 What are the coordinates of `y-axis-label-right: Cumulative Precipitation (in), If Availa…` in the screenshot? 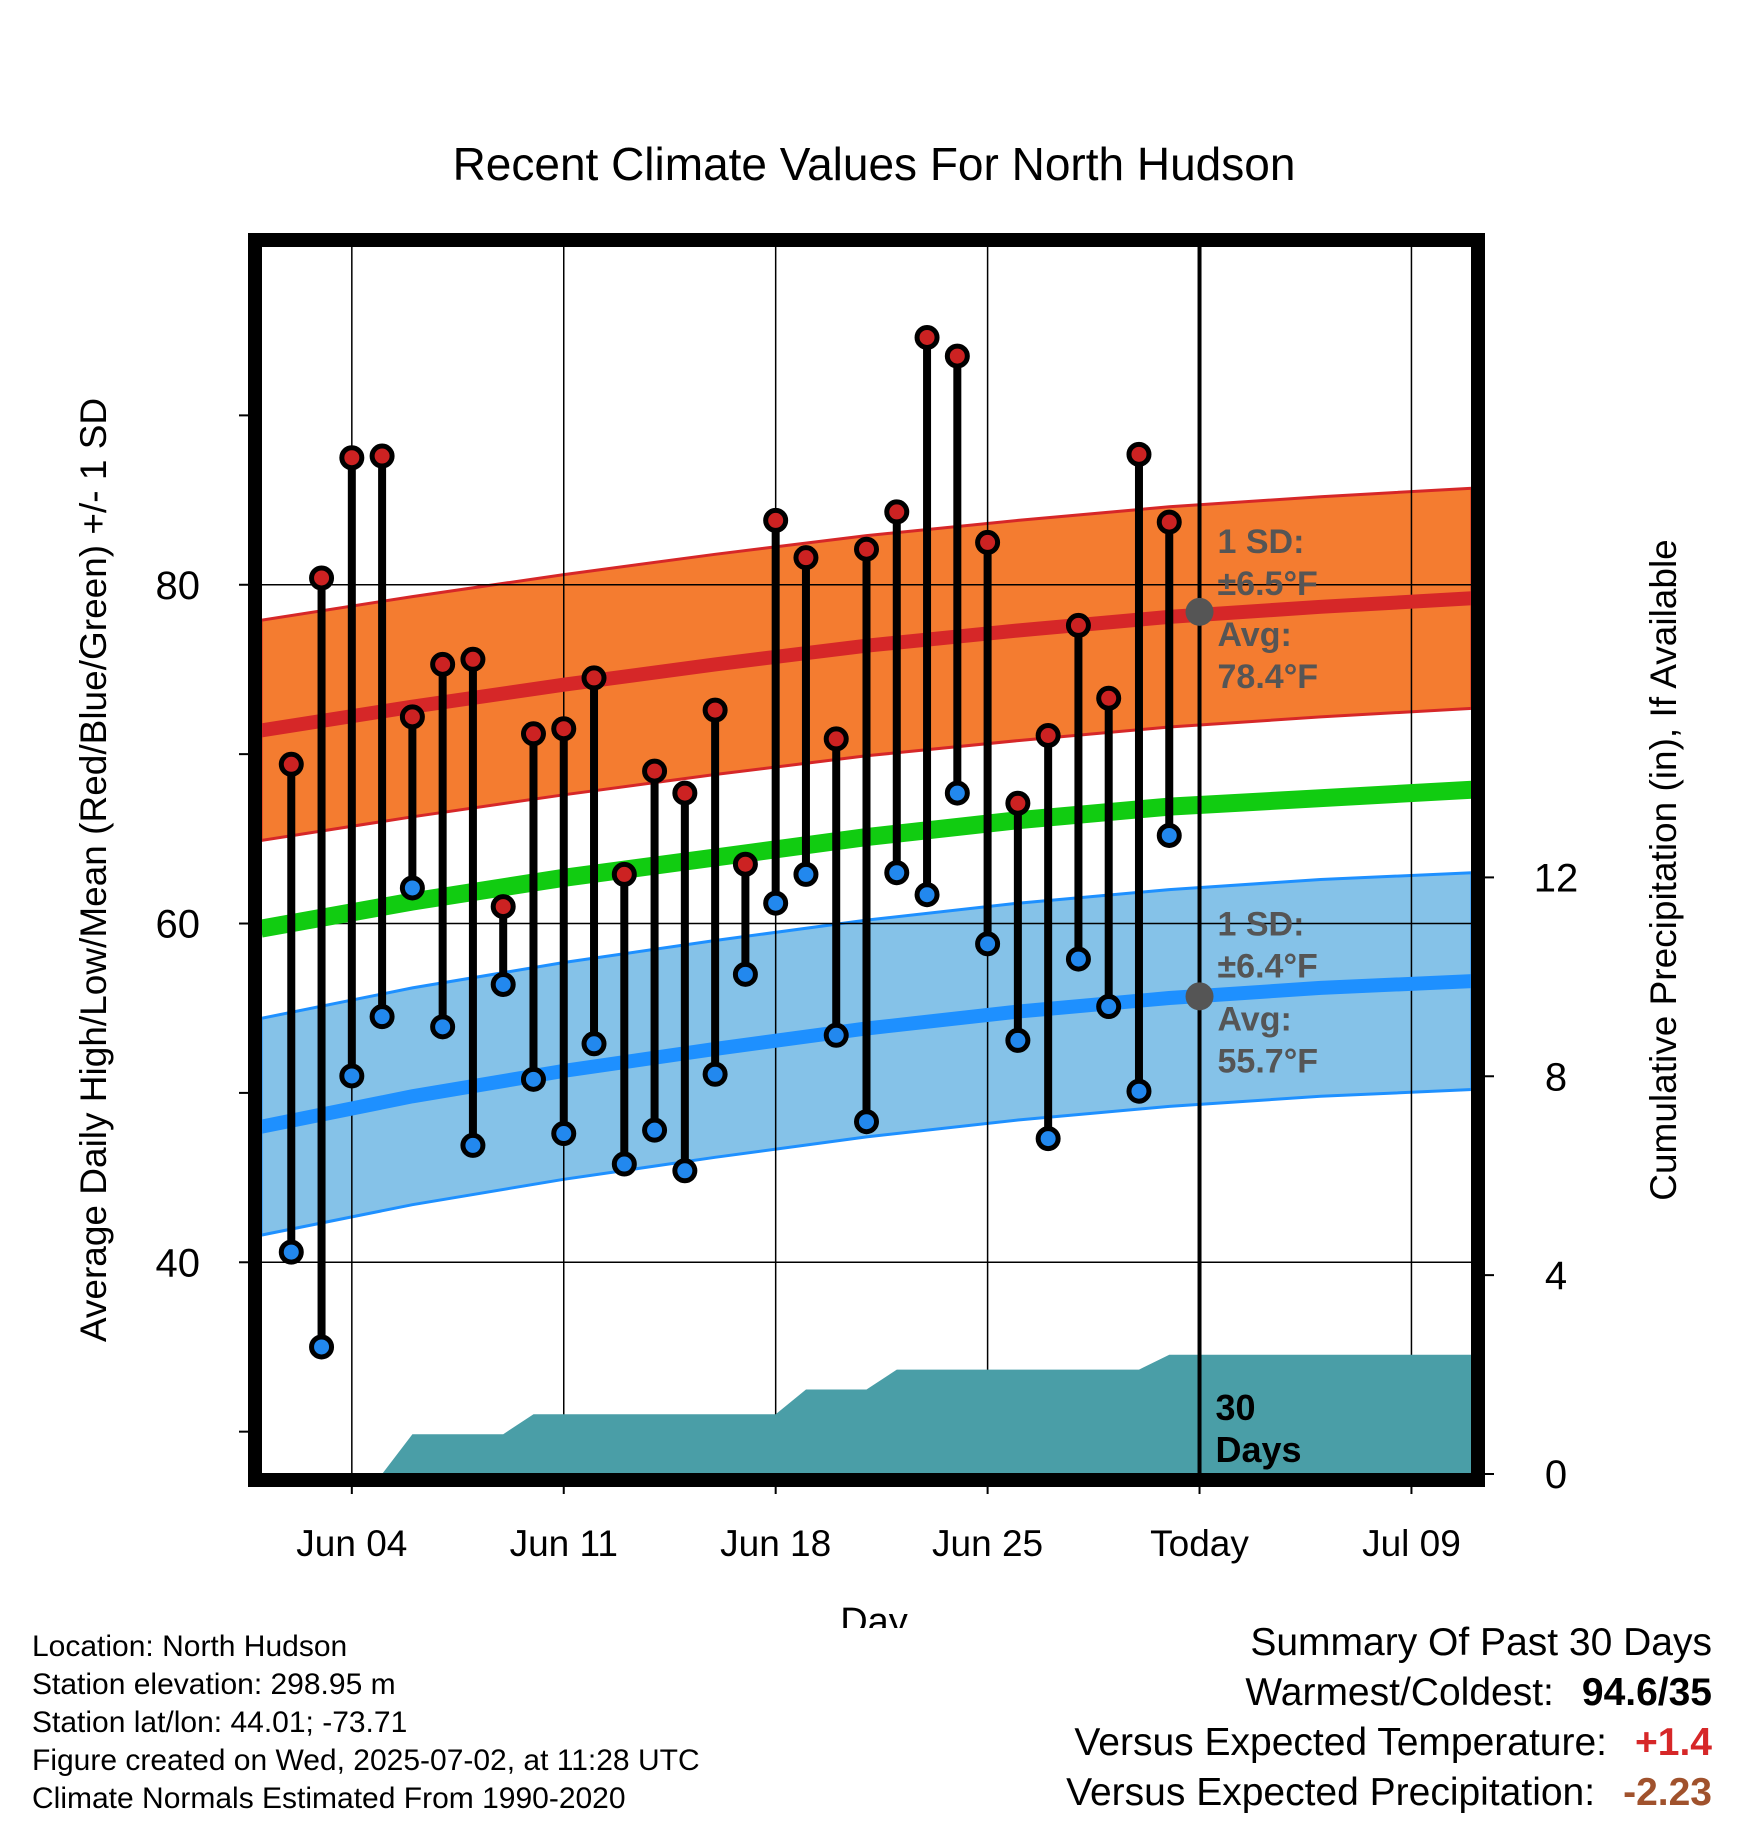 It's located at (1663, 870).